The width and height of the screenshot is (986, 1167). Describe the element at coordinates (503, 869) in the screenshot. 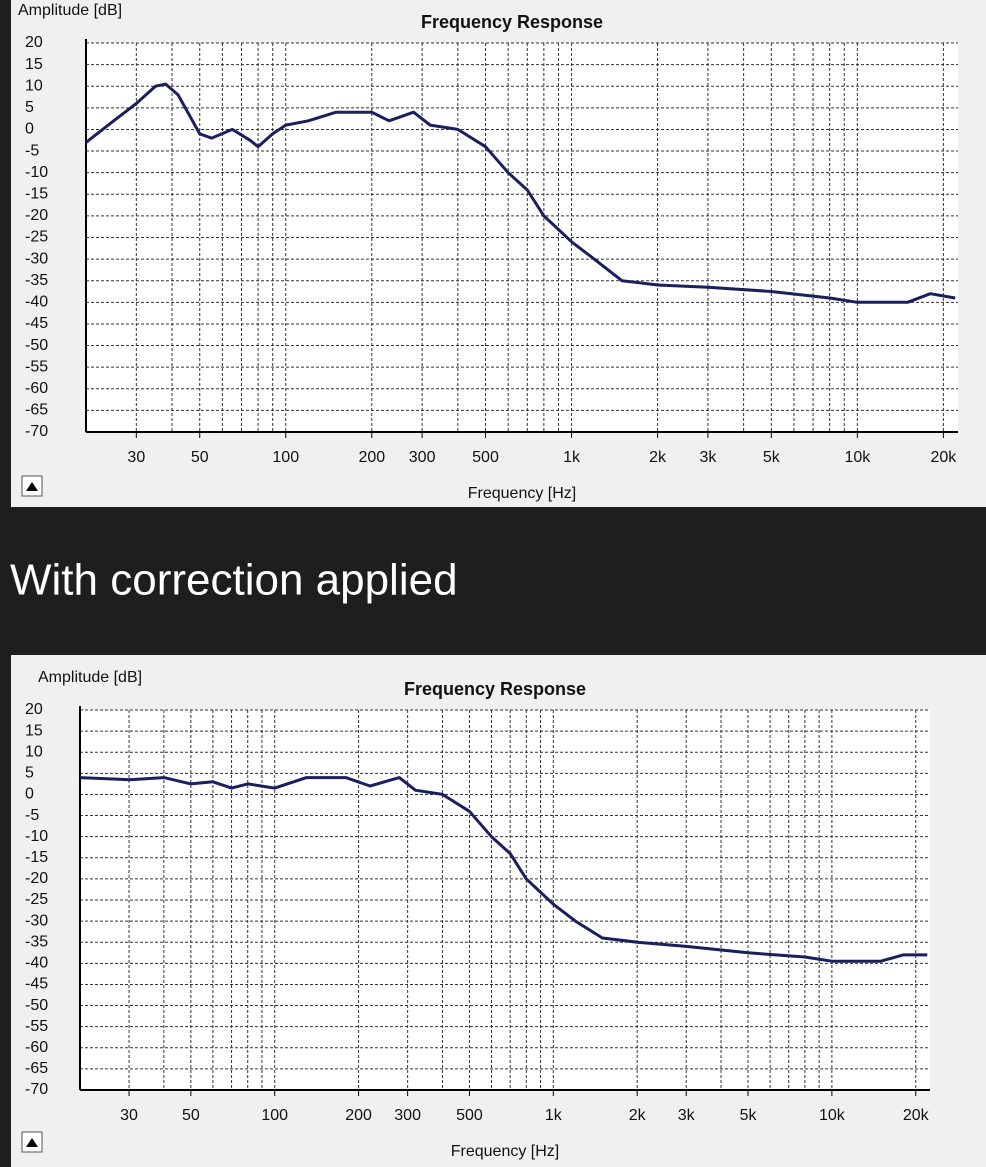

I see `response-line` at that location.